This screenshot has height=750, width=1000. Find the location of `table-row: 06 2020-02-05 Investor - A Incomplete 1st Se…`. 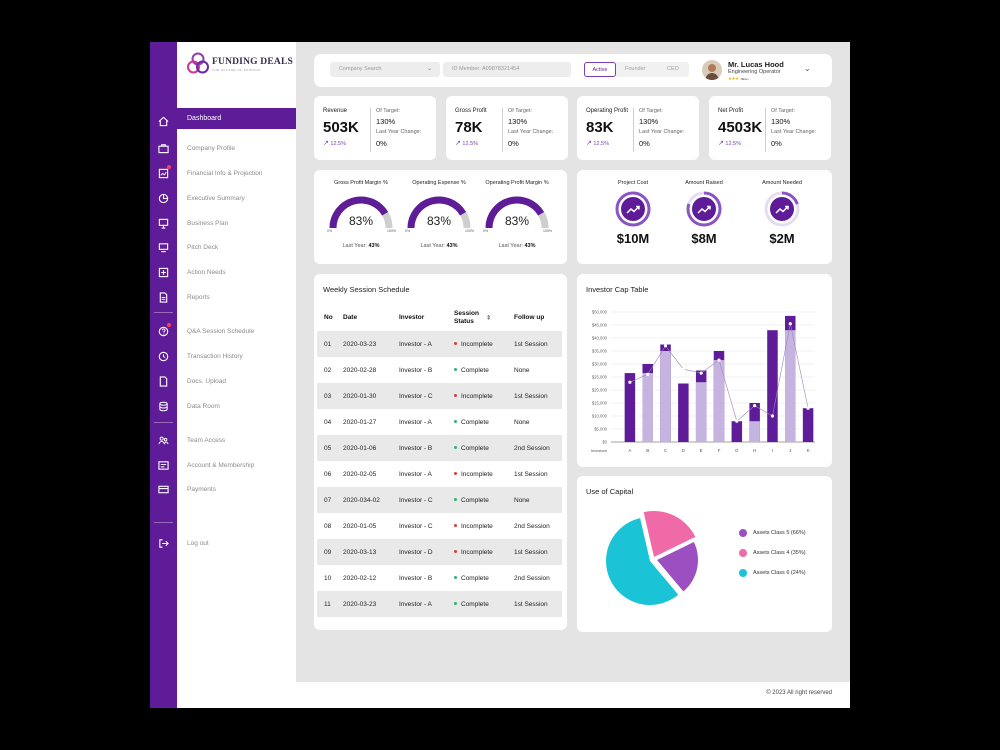

table-row: 06 2020-02-05 Investor - A Incomplete 1st Se… is located at coordinates (439, 474).